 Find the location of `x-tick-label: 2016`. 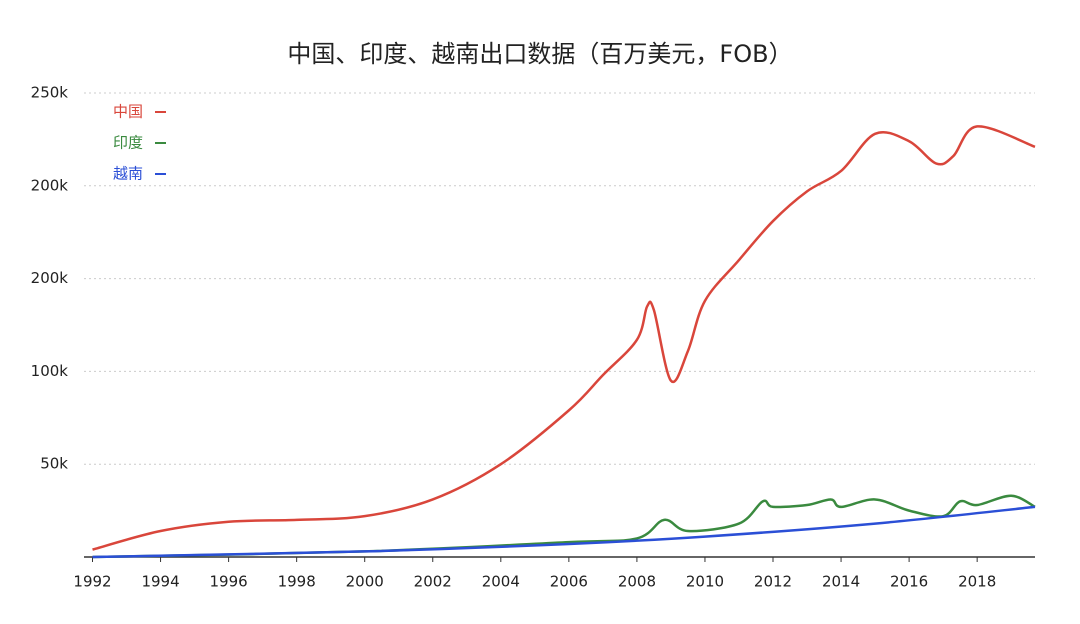

x-tick-label: 2016 is located at coordinates (909, 582).